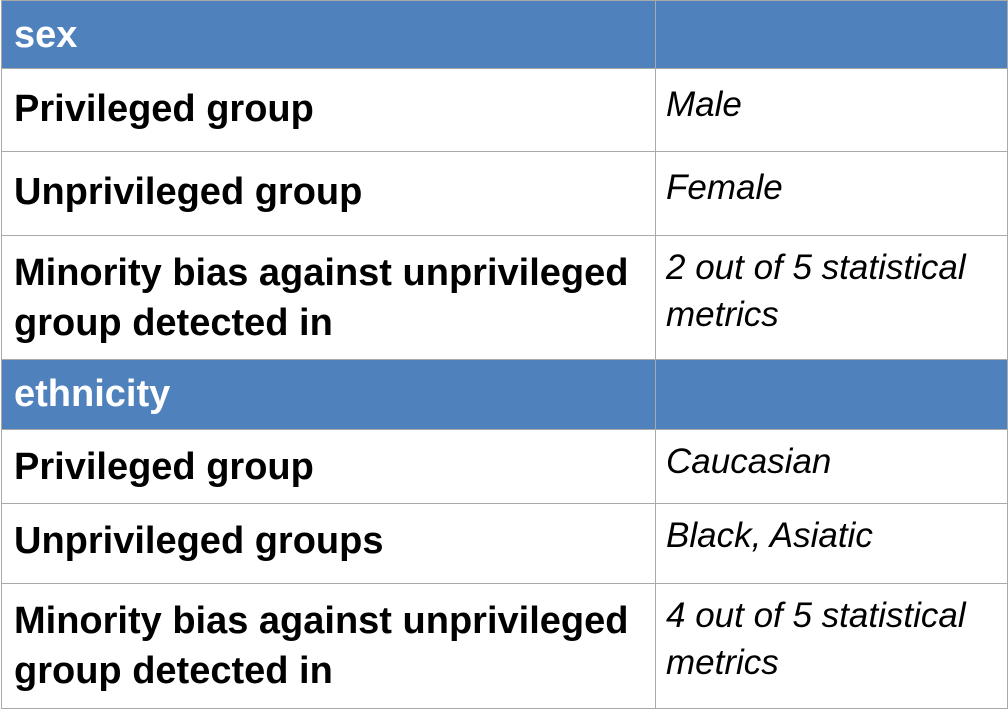 Image resolution: width=1008 pixels, height=713 pixels. I want to click on row-value: Caucasian, so click(831, 466).